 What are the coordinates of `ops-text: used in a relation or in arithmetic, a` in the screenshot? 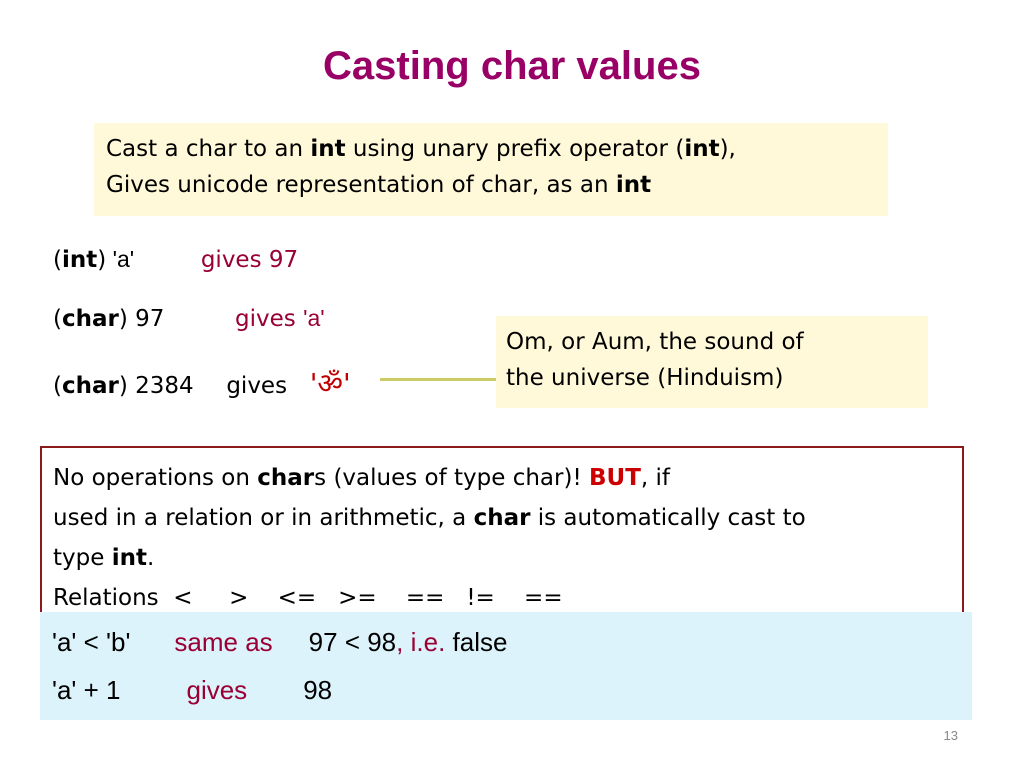 It's located at (263, 518).